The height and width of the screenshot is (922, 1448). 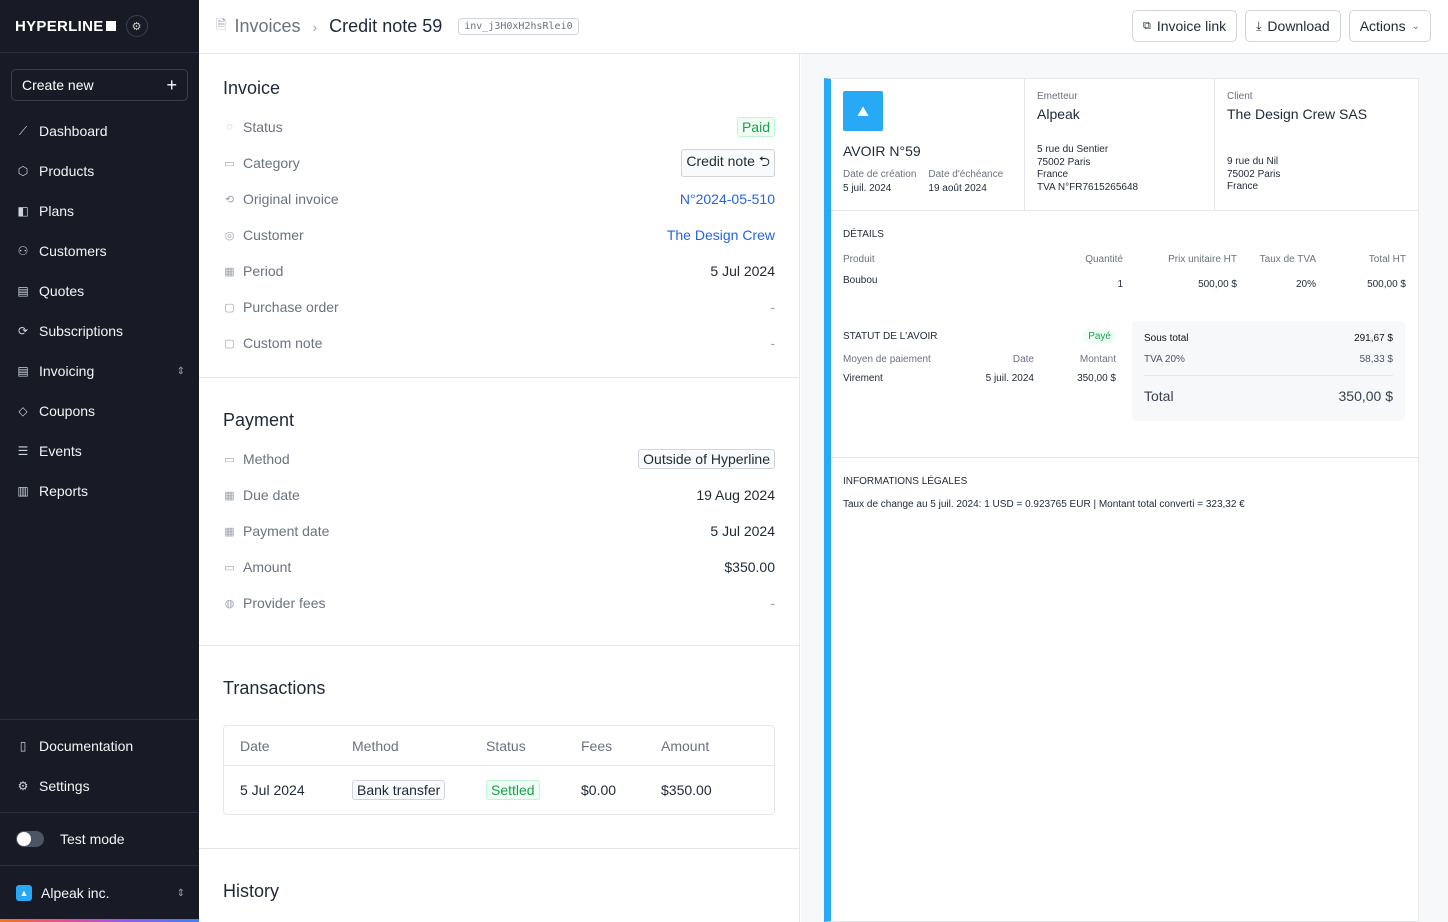 What do you see at coordinates (99, 411) in the screenshot?
I see `sidebar-item-coupons: ◇ Coupons` at bounding box center [99, 411].